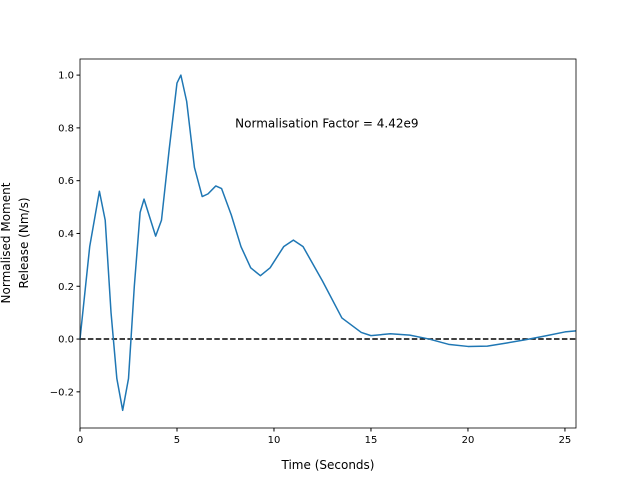  I want to click on x-tick-label: 0, so click(80, 440).